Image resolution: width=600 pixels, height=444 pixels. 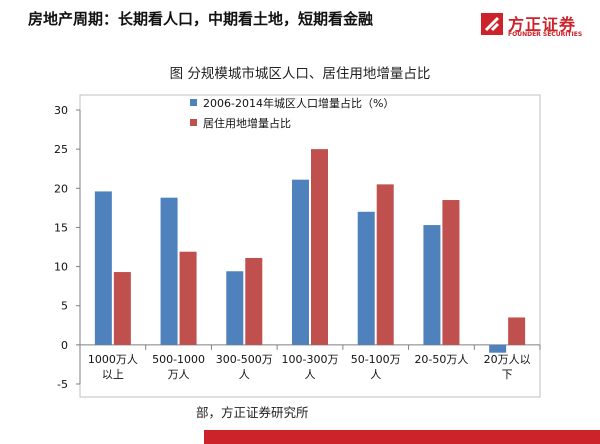 What do you see at coordinates (64, 345) in the screenshot?
I see `y-tick-label: 0` at bounding box center [64, 345].